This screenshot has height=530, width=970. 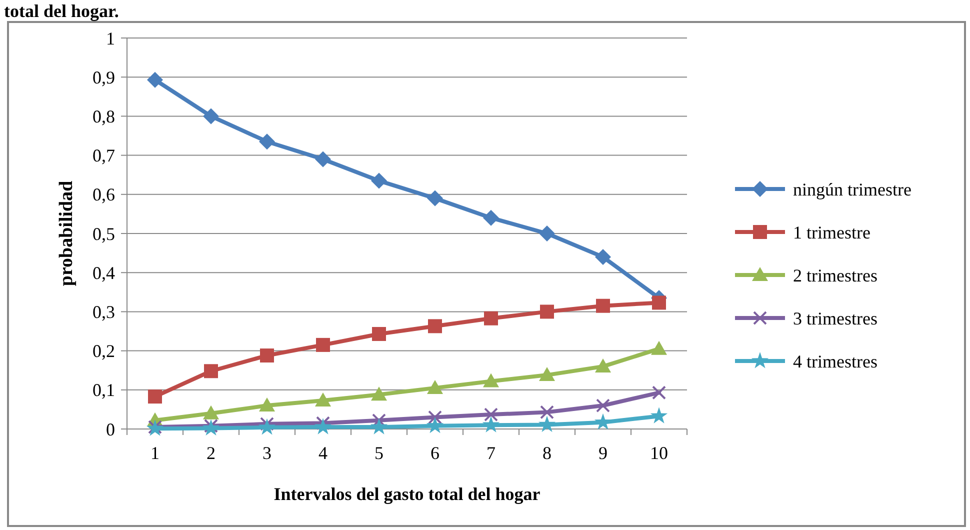 I want to click on y-tick-label: 0,9, so click(x=103, y=77).